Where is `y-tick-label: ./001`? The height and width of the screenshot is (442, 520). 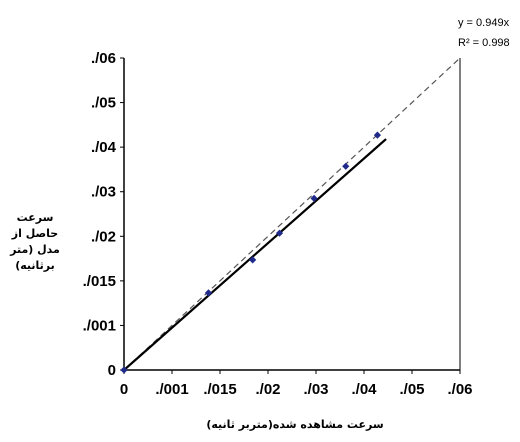
y-tick-label: ./001 is located at coordinates (99, 325).